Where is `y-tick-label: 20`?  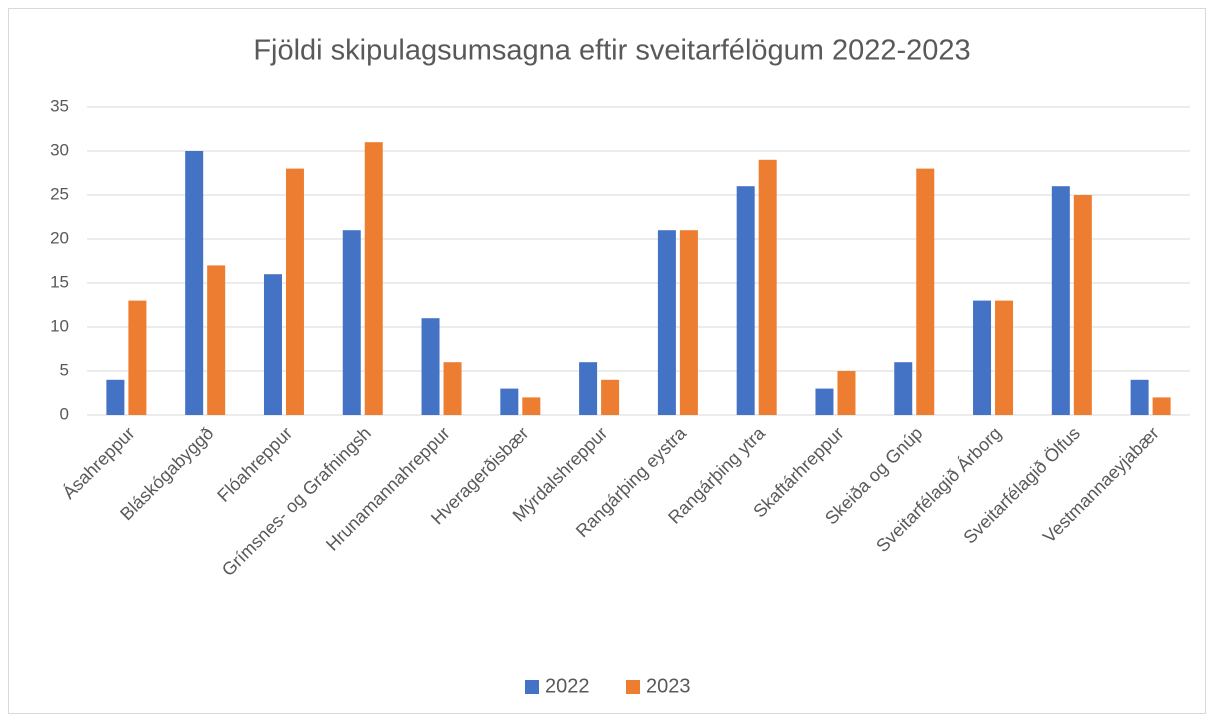
y-tick-label: 20 is located at coordinates (59, 237).